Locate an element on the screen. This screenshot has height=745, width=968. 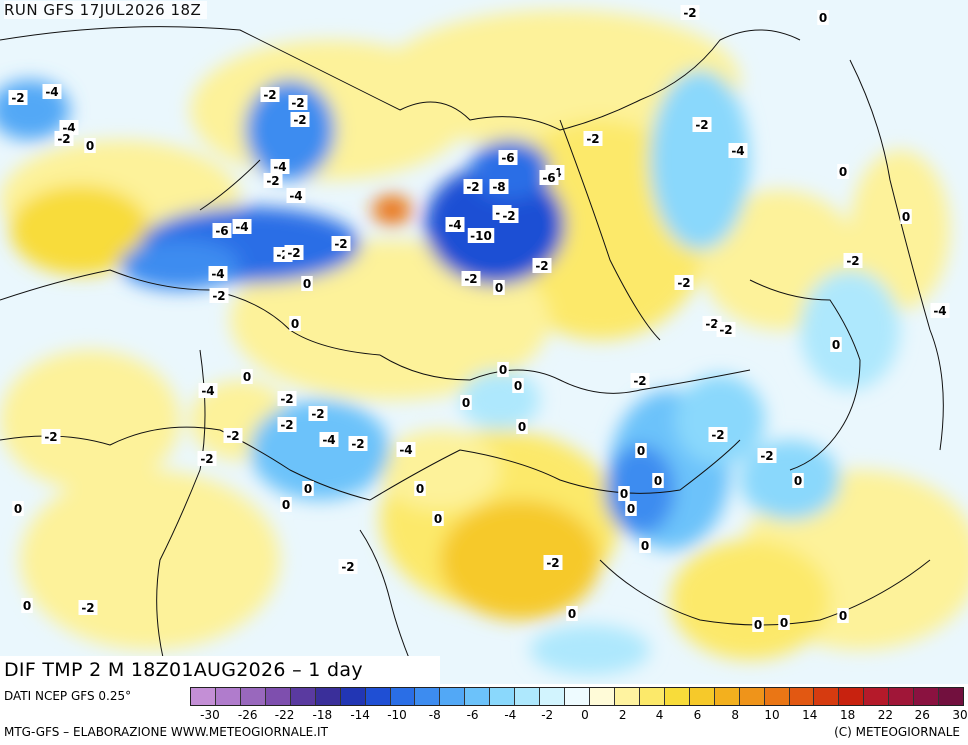
scale-tick-label: 0 is located at coordinates (585, 715).